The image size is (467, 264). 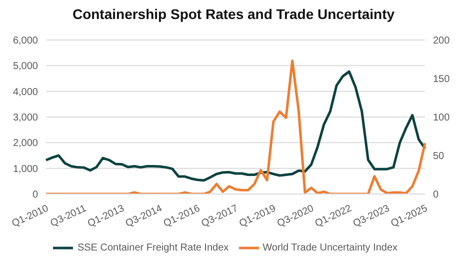 What do you see at coordinates (25, 92) in the screenshot?
I see `y-tick-label: 4,000` at bounding box center [25, 92].